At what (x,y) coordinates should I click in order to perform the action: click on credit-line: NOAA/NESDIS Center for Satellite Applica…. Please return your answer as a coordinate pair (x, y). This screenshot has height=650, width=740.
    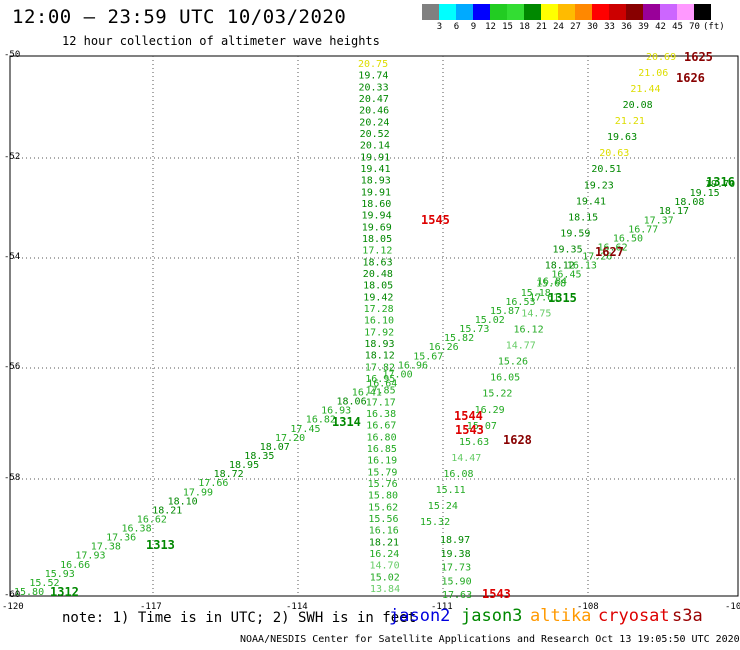
    Looking at the image, I should click on (490, 639).